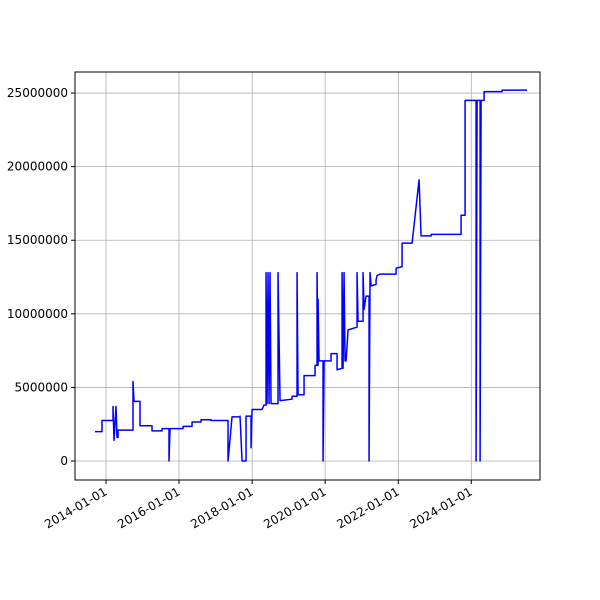 This screenshot has width=600, height=600. I want to click on y-tick-label: 0, so click(64, 461).